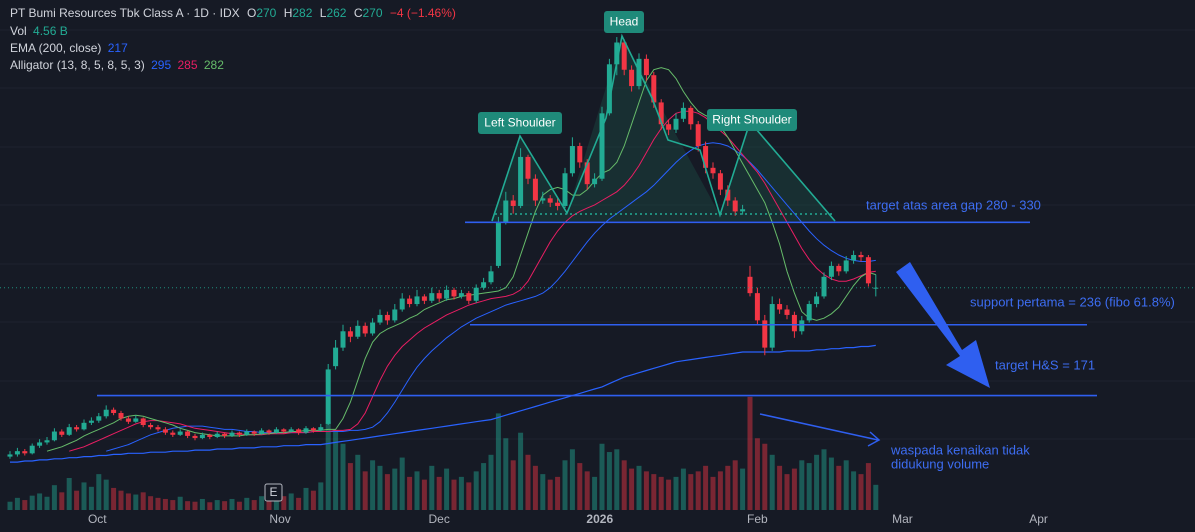 The image size is (1195, 532). I want to click on head-and-shoulders-outline, so click(663, 127).